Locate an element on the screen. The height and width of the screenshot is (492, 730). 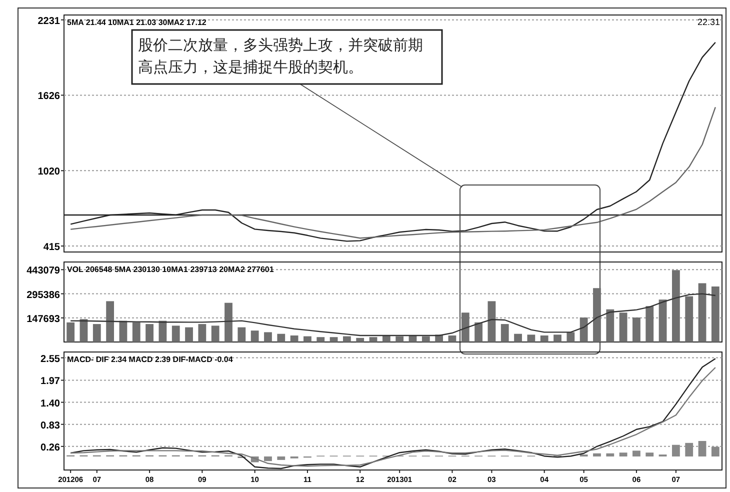
y-tick-label: 1626 is located at coordinates (49, 96).